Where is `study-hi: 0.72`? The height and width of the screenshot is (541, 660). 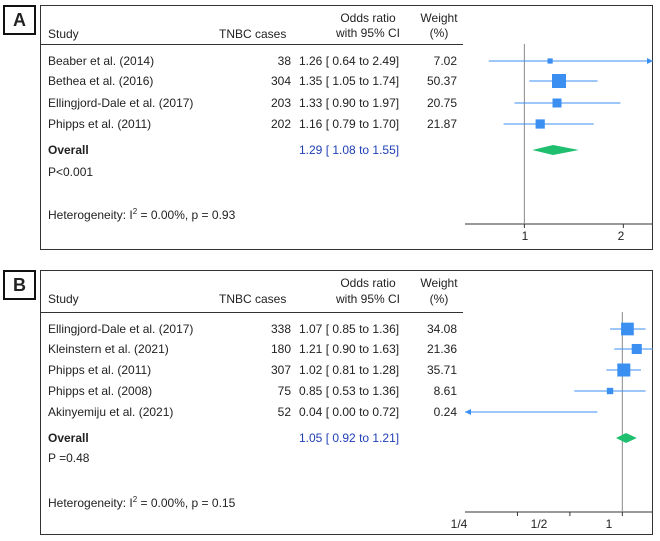
study-hi: 0.72 is located at coordinates (384, 412).